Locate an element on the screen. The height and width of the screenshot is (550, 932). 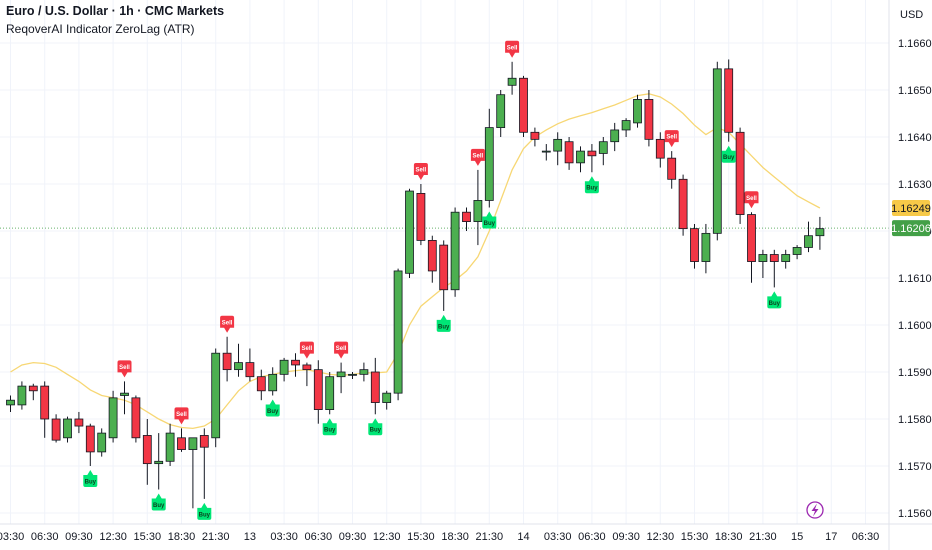
chart-title: Euro / U.S. Dollar · 1h · CMC Markets is located at coordinates (115, 11).